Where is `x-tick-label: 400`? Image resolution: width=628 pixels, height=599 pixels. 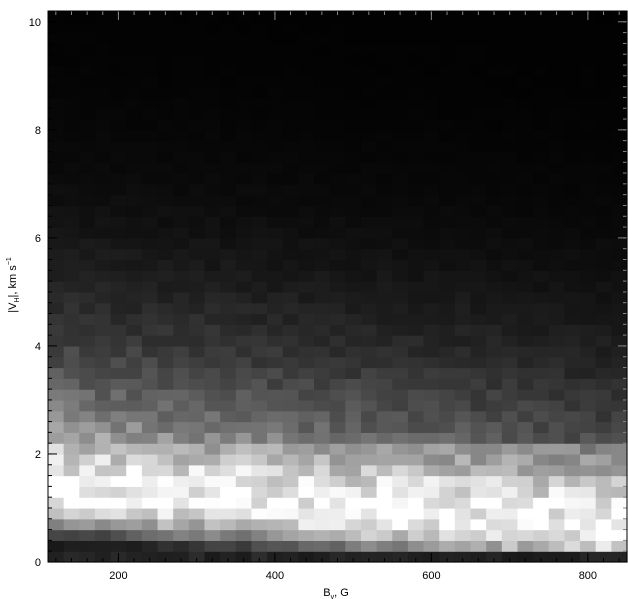
x-tick-label: 400 is located at coordinates (275, 576).